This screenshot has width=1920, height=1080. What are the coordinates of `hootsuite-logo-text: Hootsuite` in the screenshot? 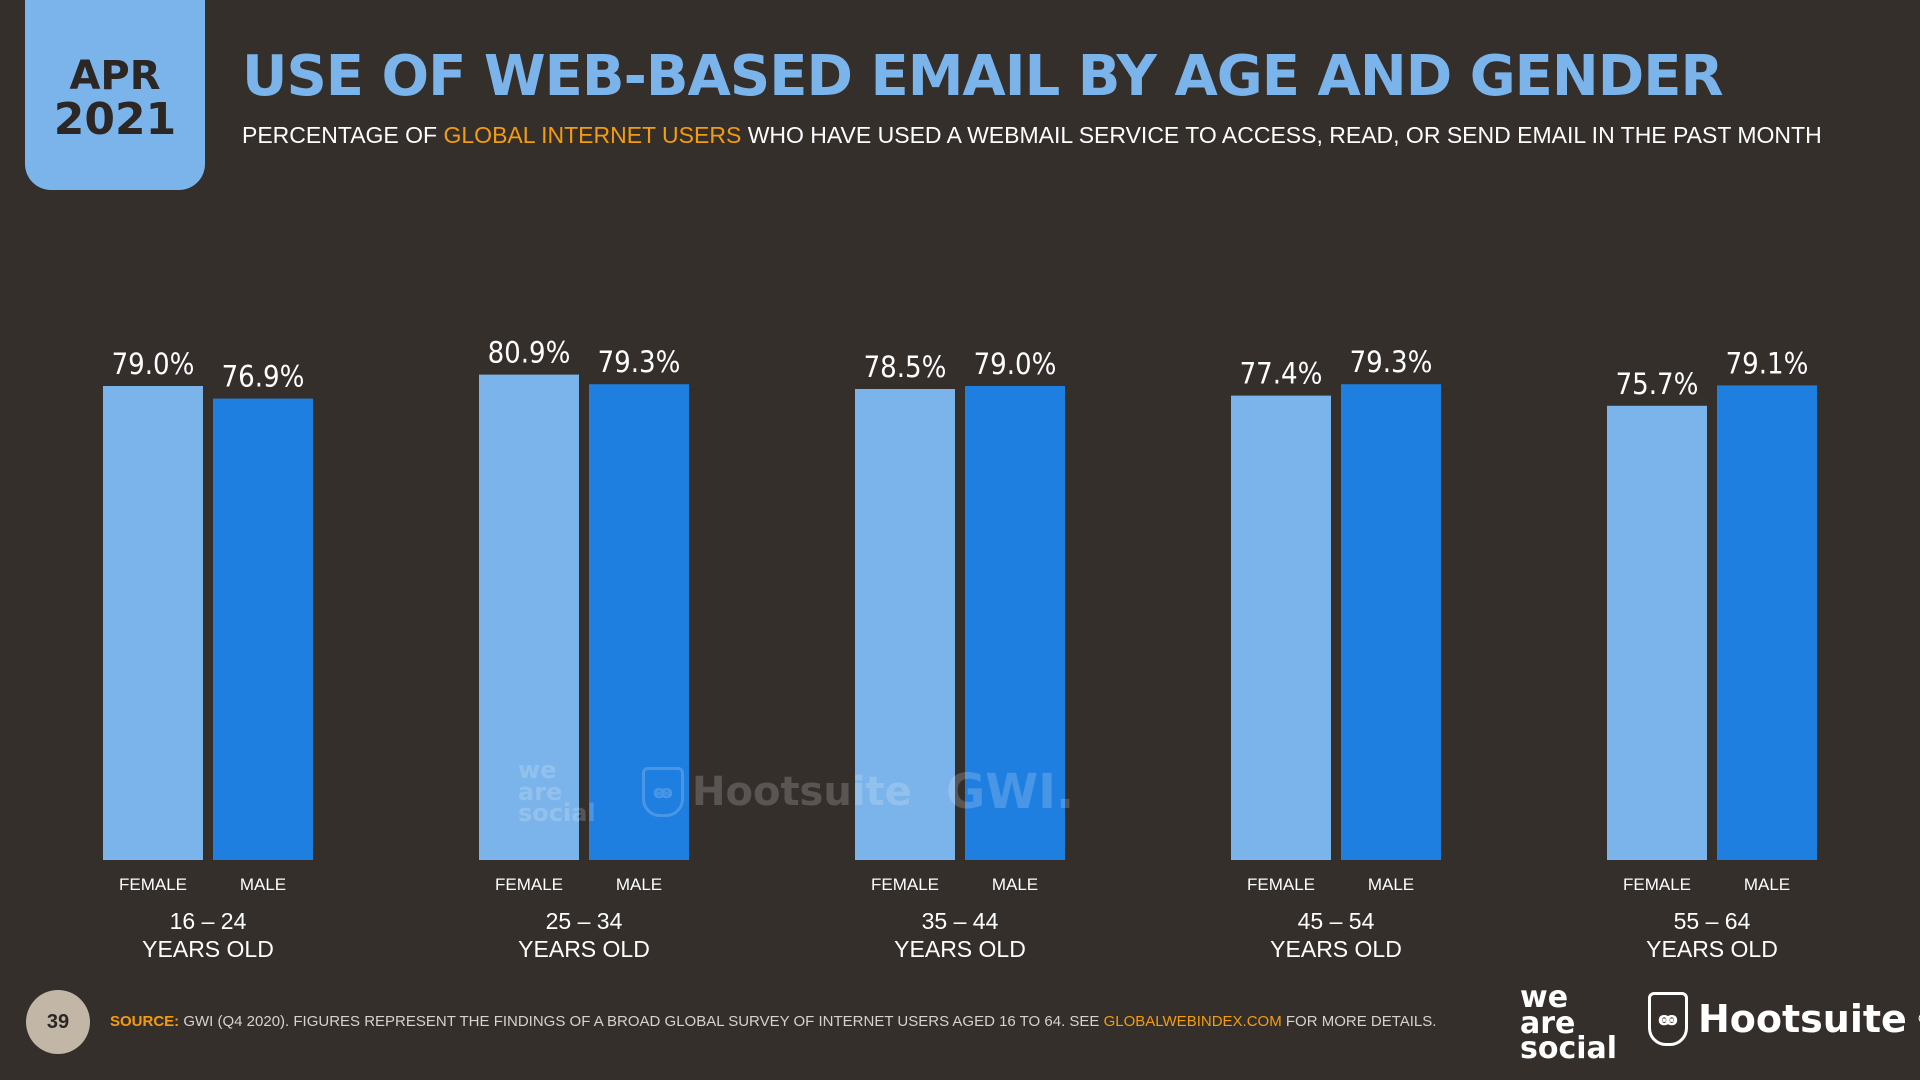 It's located at (1802, 1019).